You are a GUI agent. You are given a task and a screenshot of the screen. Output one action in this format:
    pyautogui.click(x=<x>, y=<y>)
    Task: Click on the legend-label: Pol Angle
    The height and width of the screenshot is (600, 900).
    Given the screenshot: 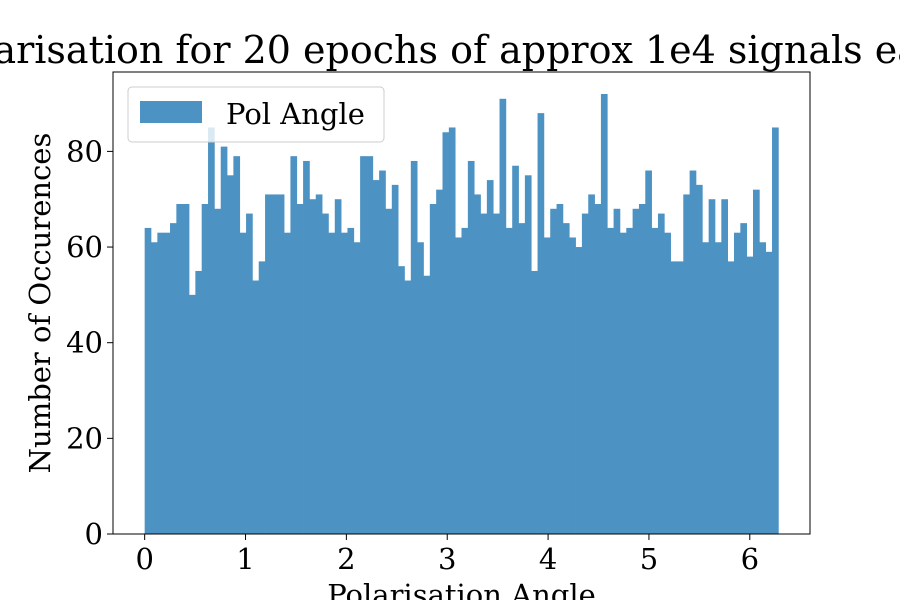 What is the action you would take?
    pyautogui.click(x=295, y=114)
    